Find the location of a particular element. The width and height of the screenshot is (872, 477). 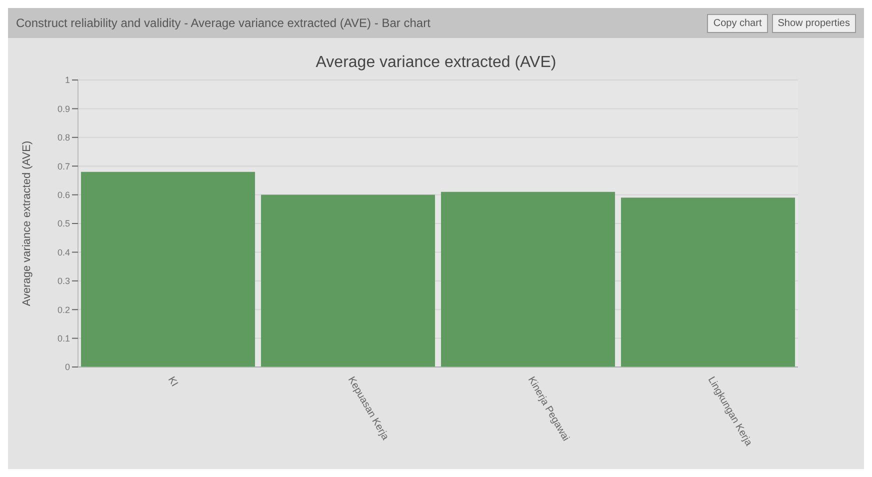

y-tick-label: 1 is located at coordinates (67, 80).